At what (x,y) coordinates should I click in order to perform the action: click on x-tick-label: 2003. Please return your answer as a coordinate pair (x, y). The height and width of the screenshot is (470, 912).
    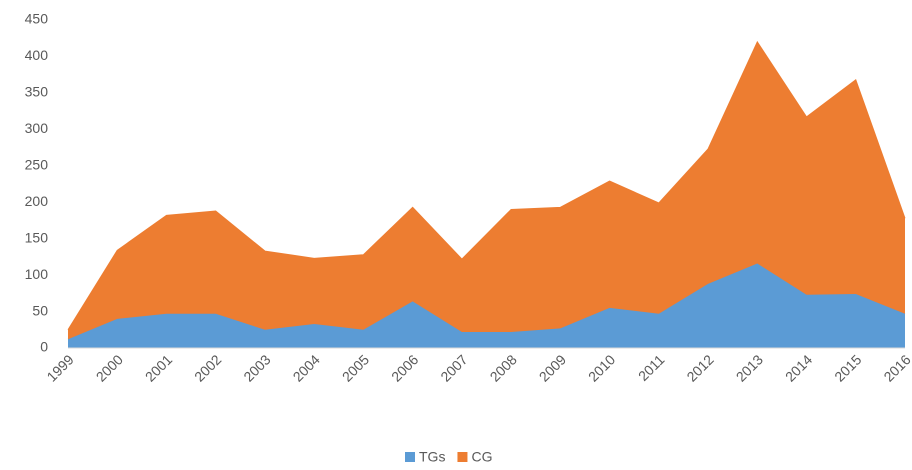
    Looking at the image, I should click on (256, 367).